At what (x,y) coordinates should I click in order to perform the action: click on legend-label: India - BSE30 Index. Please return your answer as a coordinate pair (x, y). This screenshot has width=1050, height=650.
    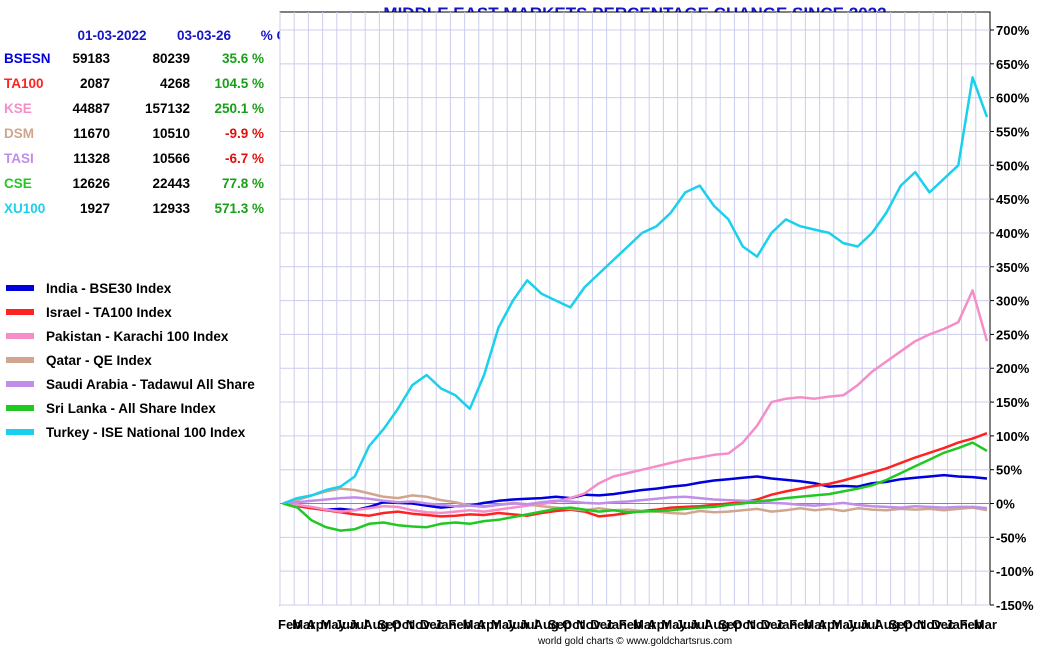
    Looking at the image, I should click on (109, 288).